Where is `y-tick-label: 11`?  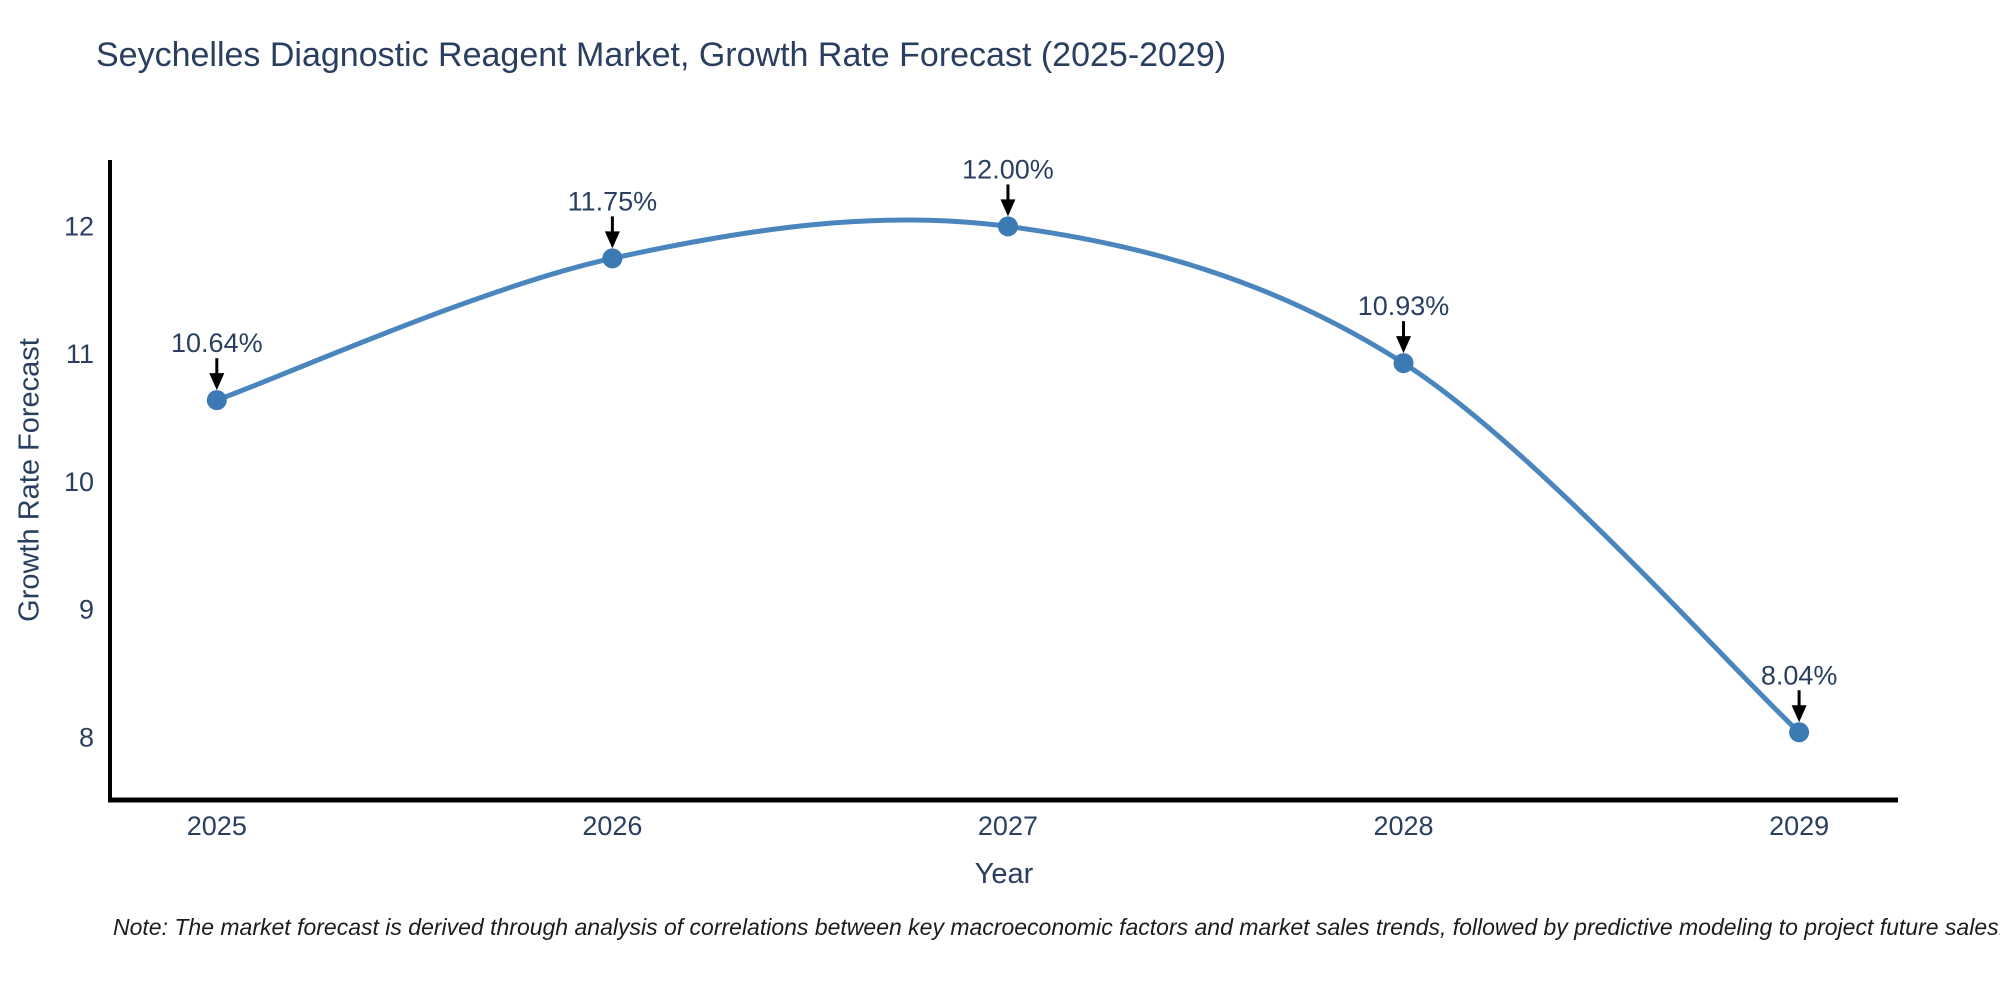
y-tick-label: 11 is located at coordinates (80, 354).